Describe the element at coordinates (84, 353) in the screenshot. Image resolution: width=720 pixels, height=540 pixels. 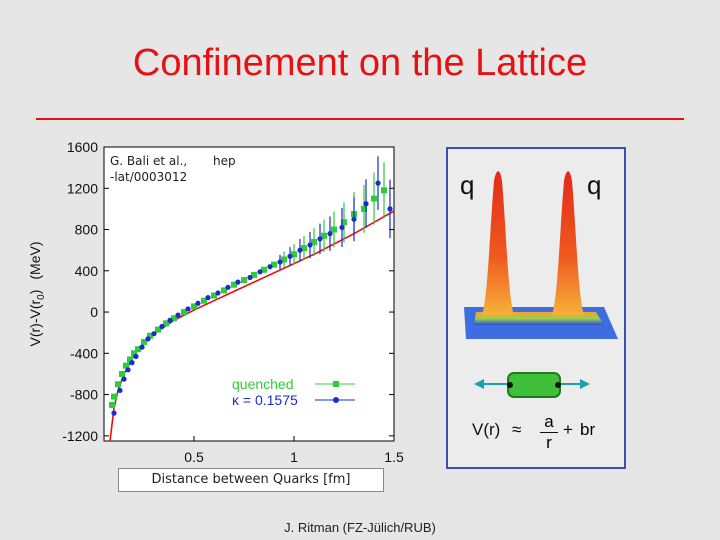
I see `y-tick-label: -400` at that location.